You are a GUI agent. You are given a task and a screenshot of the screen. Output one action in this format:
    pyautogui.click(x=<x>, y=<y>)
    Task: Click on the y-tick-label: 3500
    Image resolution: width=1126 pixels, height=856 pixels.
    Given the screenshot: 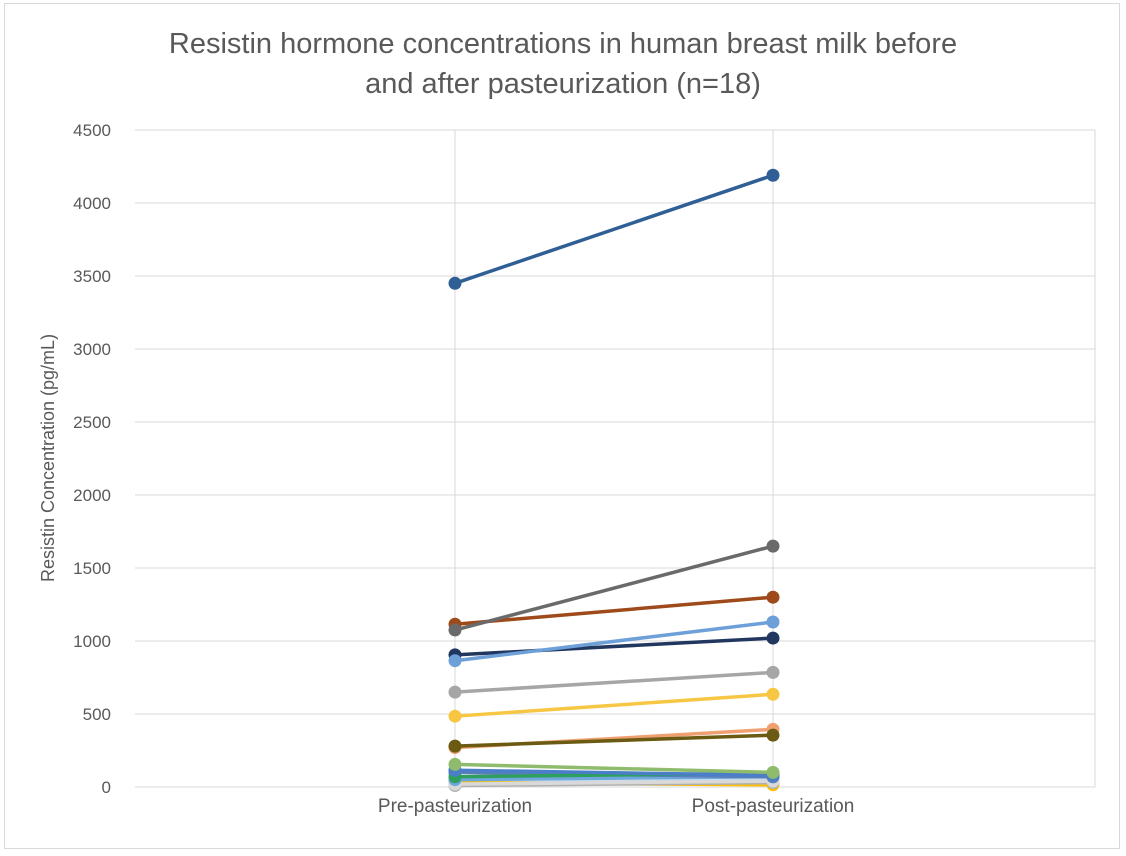 What is the action you would take?
    pyautogui.click(x=92, y=276)
    